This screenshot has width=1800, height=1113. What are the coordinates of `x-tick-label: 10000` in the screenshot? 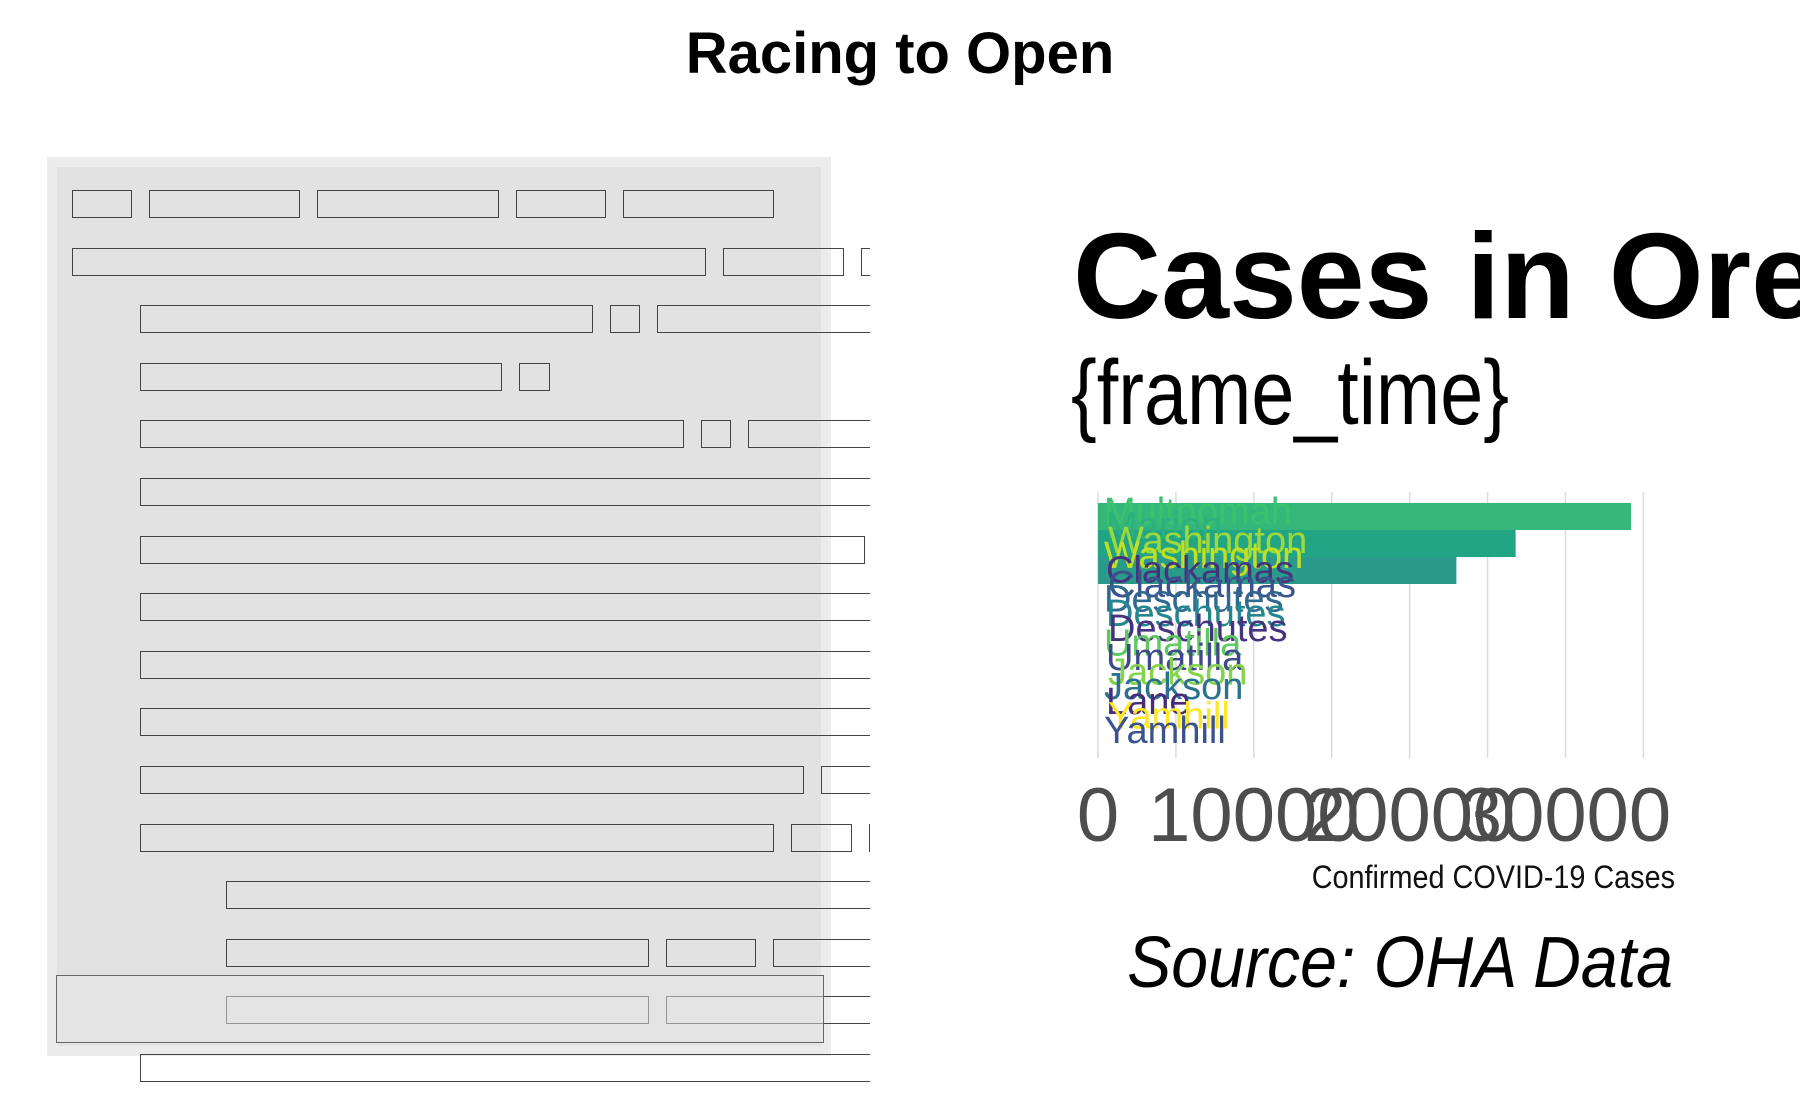 It's located at (1253, 815).